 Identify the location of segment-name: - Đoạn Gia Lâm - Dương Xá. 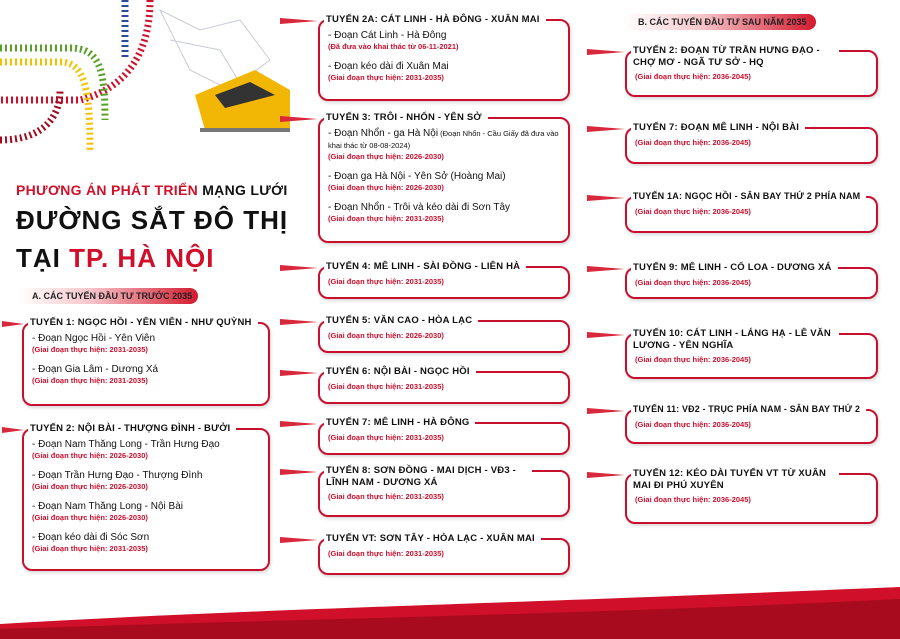
(147, 370).